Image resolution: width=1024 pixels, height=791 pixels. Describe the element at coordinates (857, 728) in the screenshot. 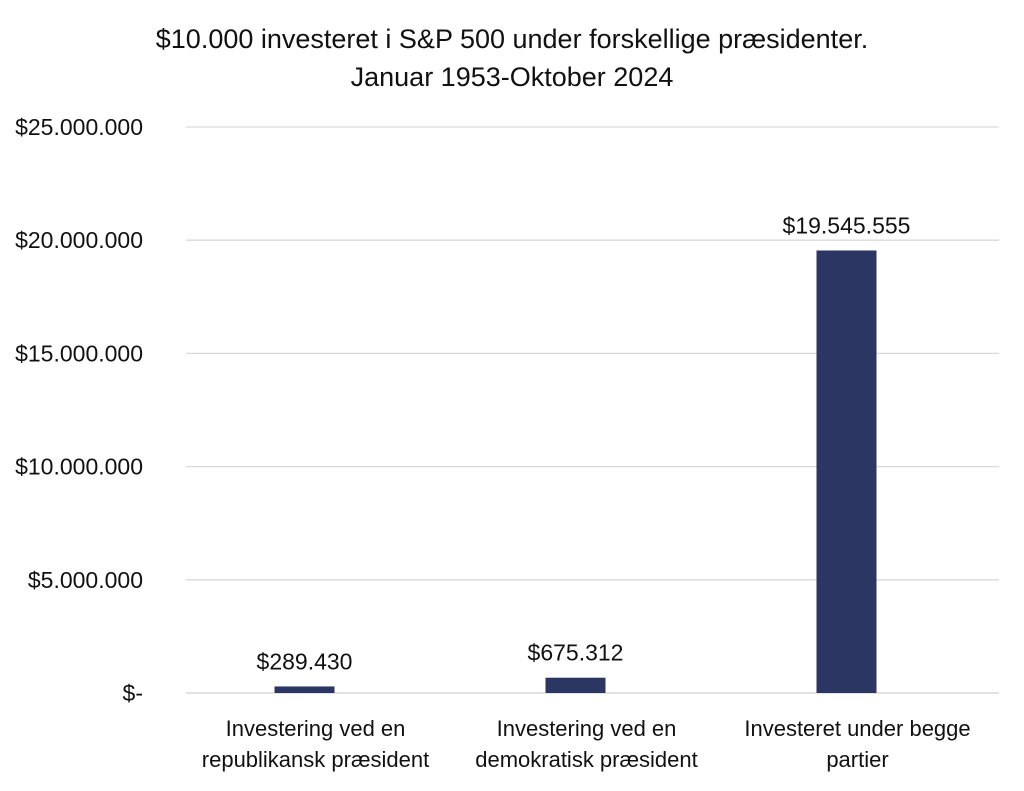

I see `category-label: Investeret under begge` at that location.